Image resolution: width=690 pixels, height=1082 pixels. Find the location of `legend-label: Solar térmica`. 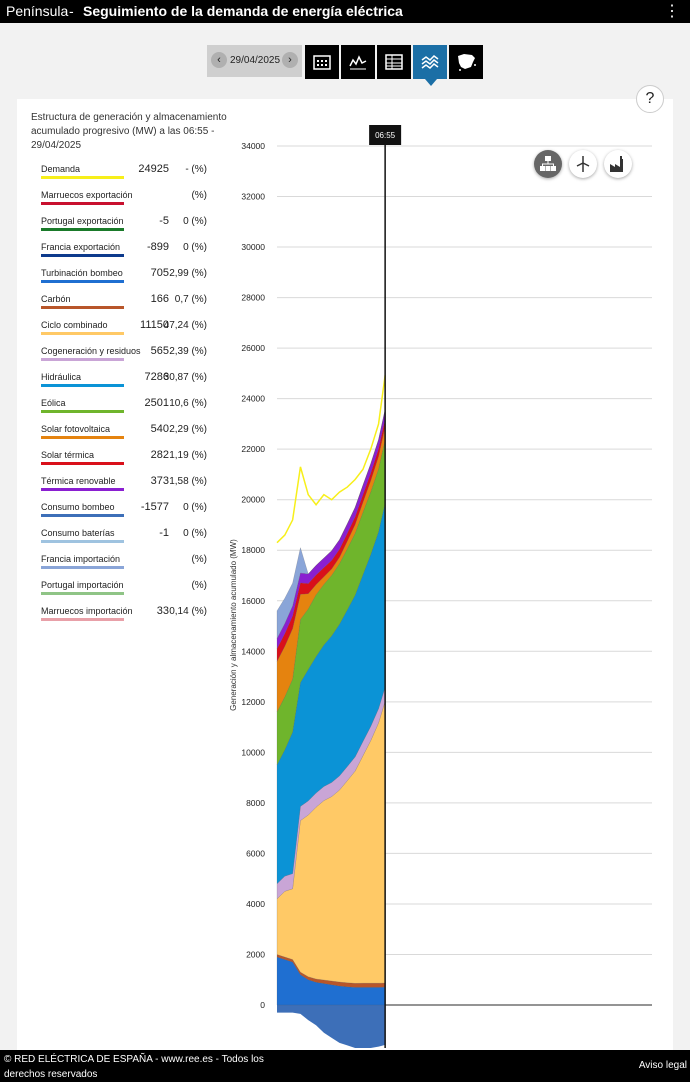

legend-label: Solar térmica is located at coordinates (68, 455).